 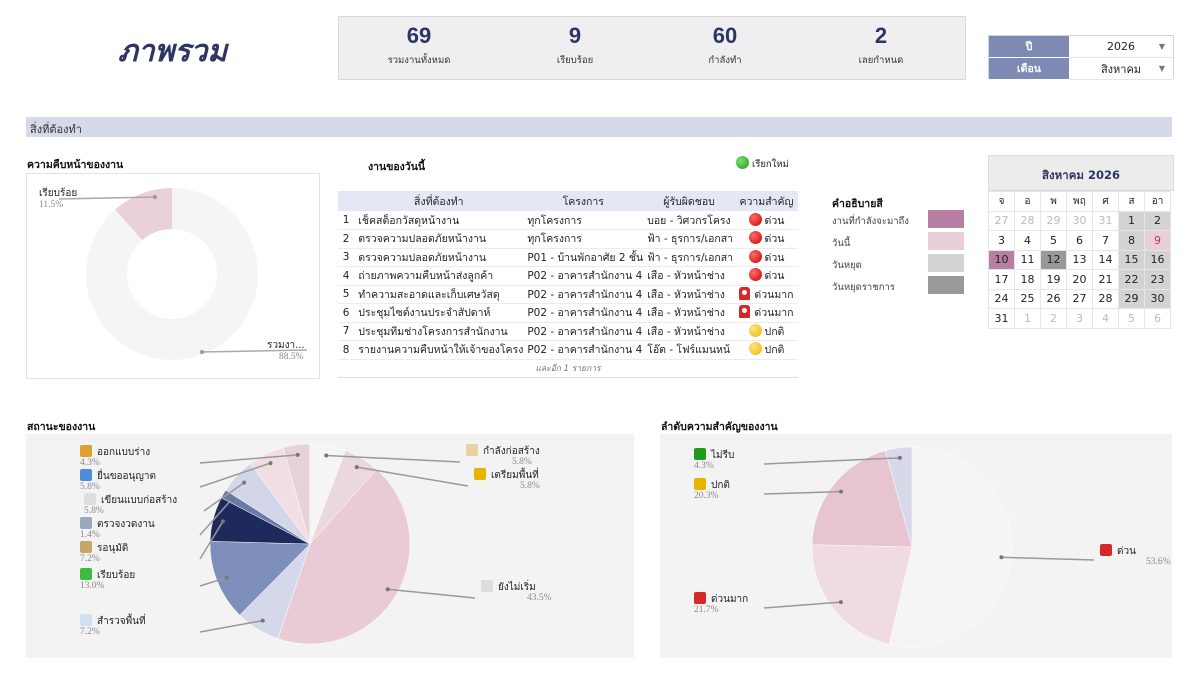 What do you see at coordinates (1121, 47) in the screenshot?
I see `year-select: 2026 ▼` at bounding box center [1121, 47].